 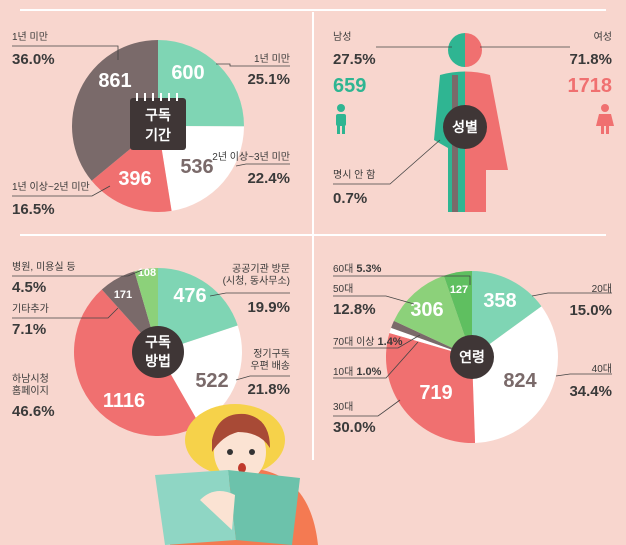 I want to click on label-percent: 5.3%, so click(x=368, y=269).